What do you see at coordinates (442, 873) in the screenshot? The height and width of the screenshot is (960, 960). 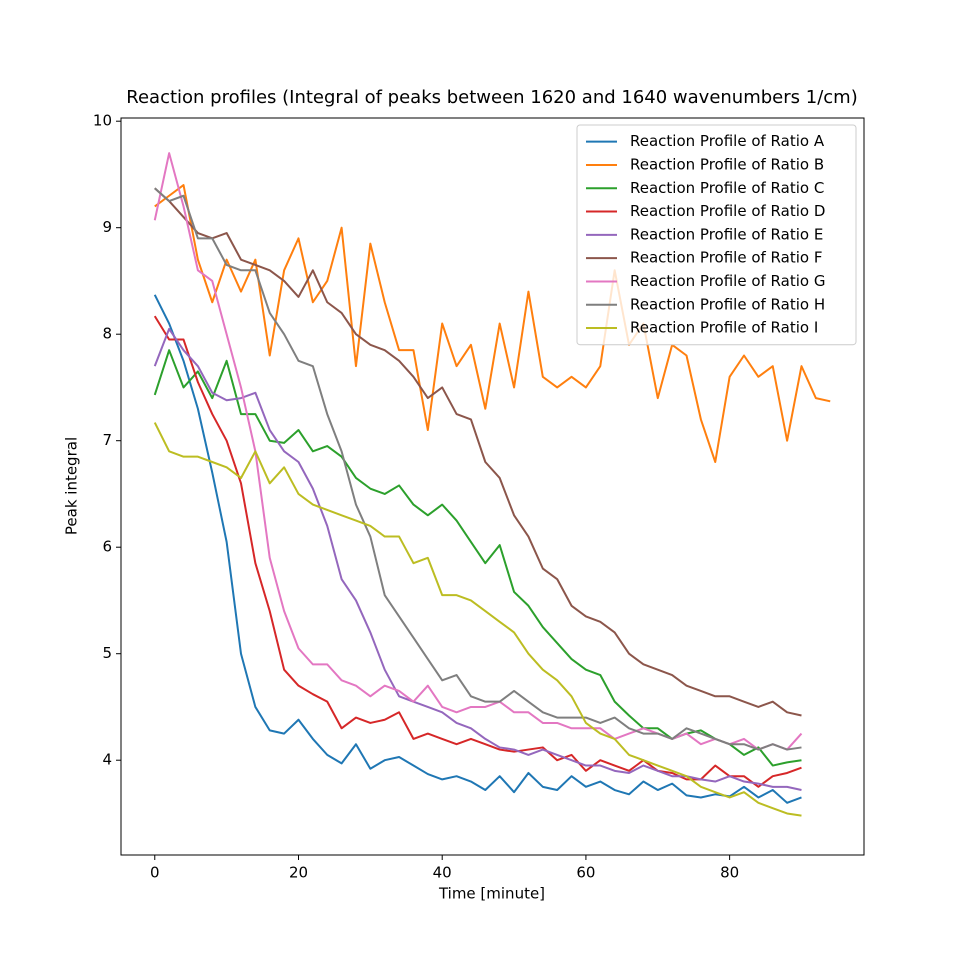 I see `x-tick-label: 40` at bounding box center [442, 873].